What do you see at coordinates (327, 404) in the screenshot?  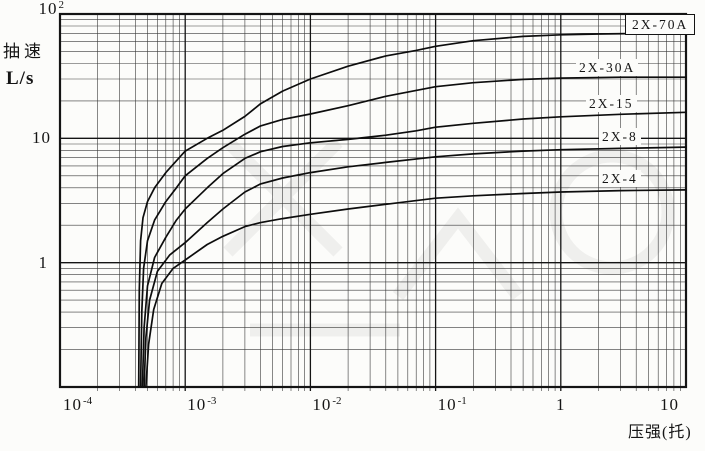 I see `x-tick-label: 10⁻²` at bounding box center [327, 404].